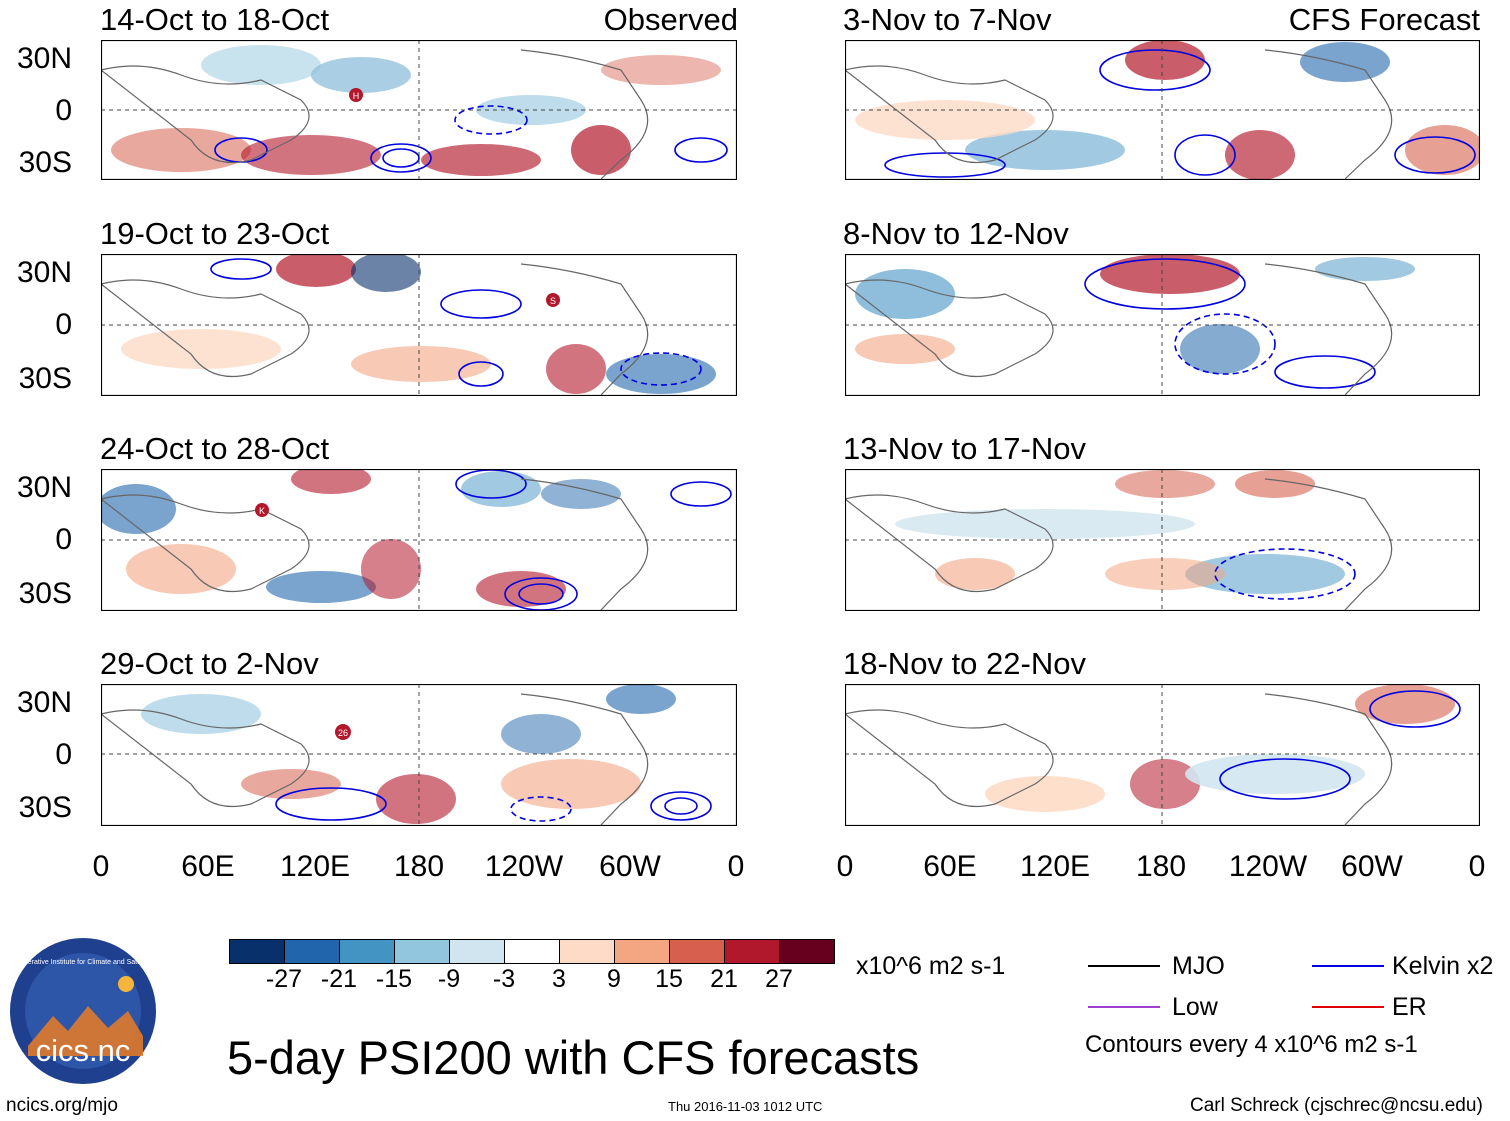  What do you see at coordinates (1348, 1007) in the screenshot?
I see `legend-line-er` at bounding box center [1348, 1007].